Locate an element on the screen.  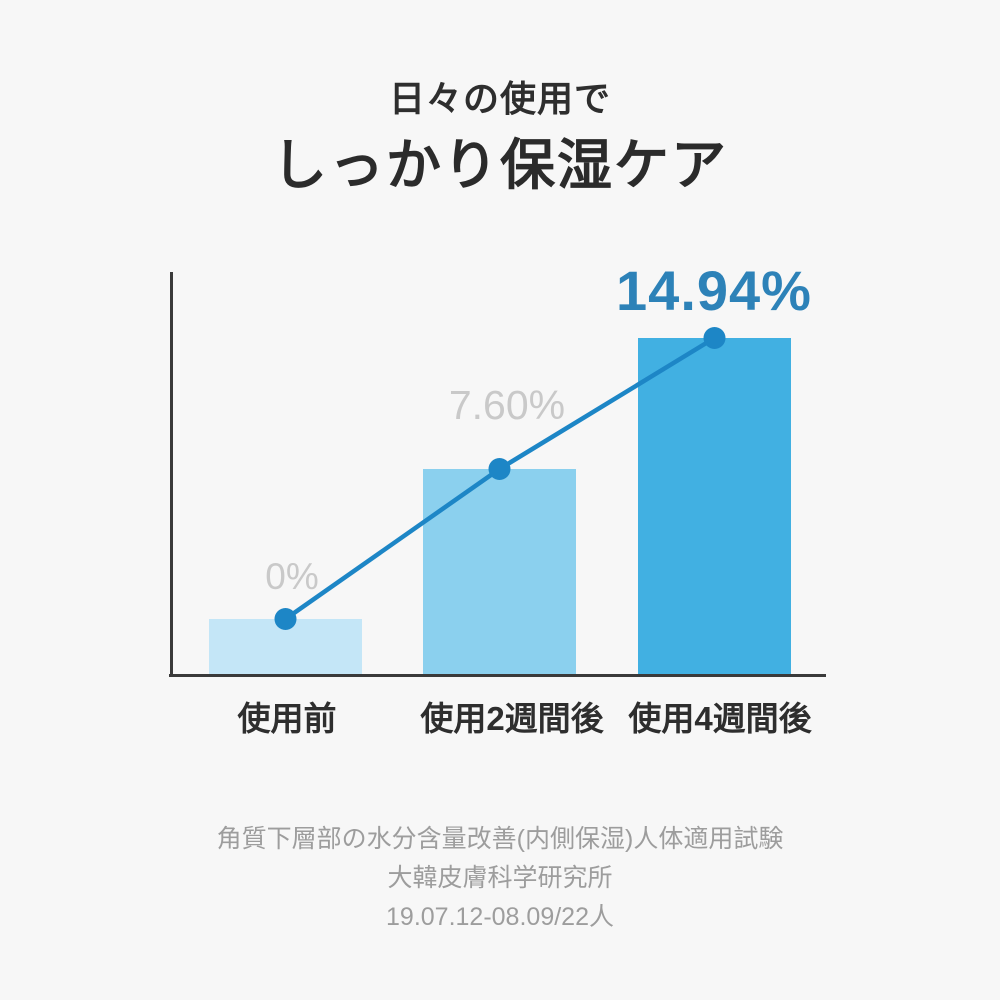
study-note-line2: 大韓皮膚科学研究所 is located at coordinates (500, 878).